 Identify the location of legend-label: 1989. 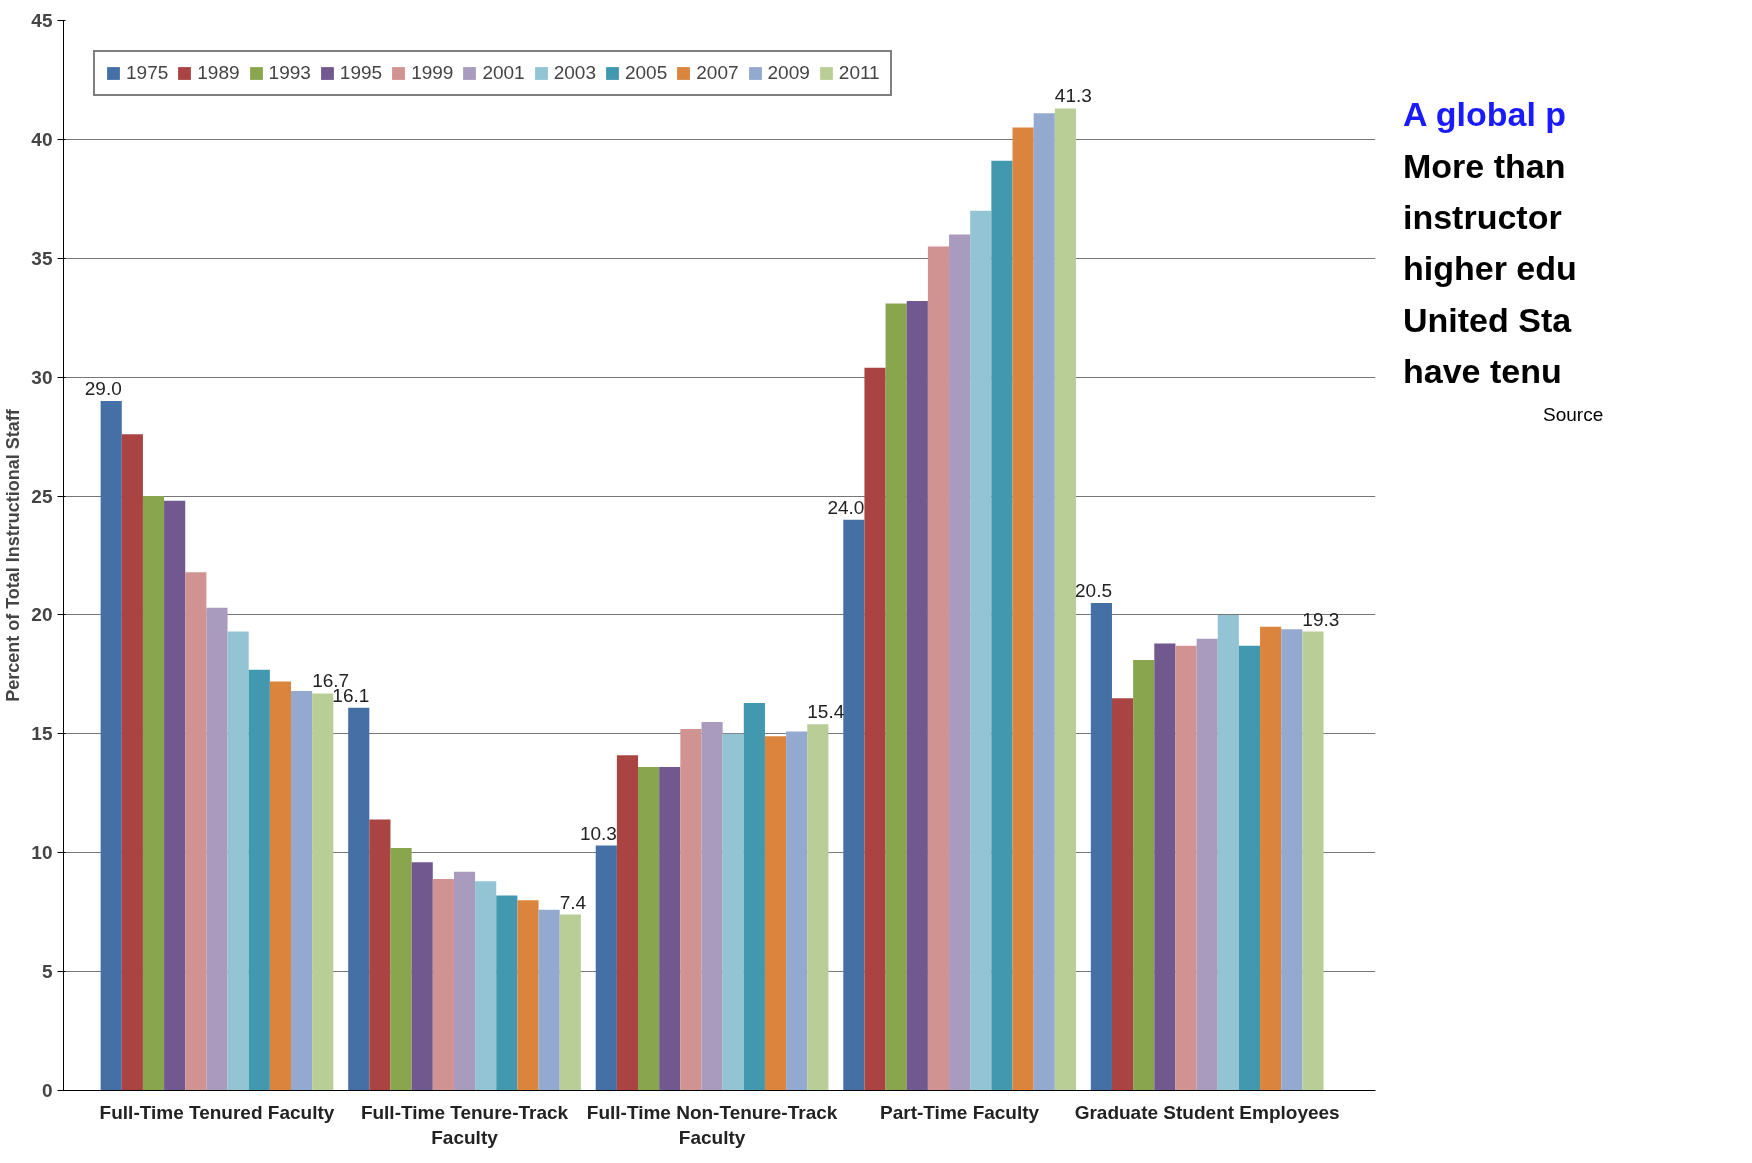
(218, 73).